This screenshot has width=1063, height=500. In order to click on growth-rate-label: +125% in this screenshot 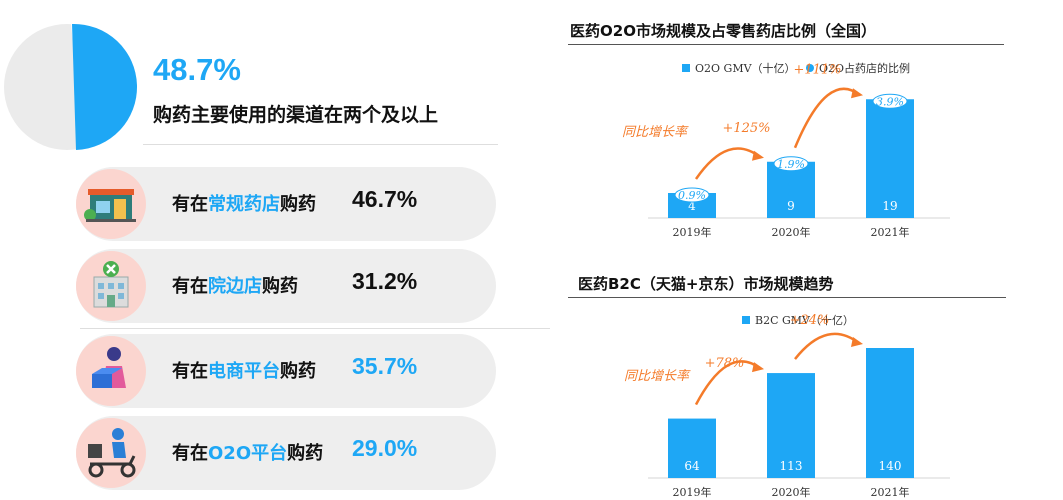, I will do `click(746, 128)`.